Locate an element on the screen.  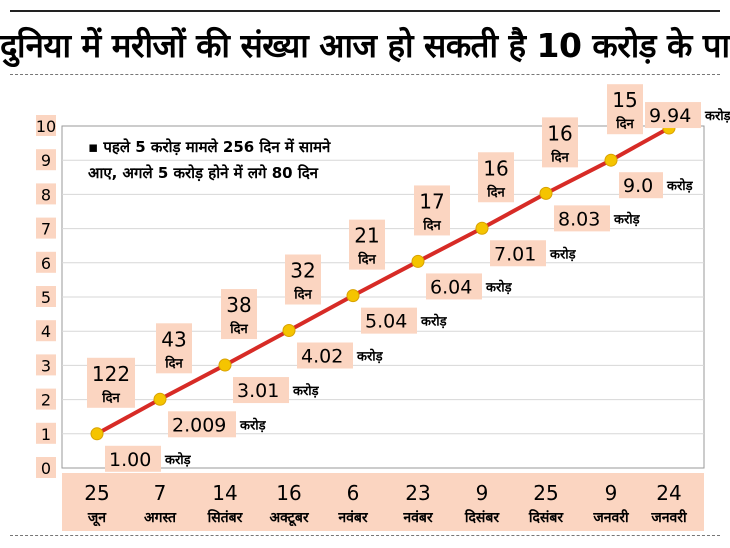
x-tick-month-1: अगस्त is located at coordinates (160, 518).